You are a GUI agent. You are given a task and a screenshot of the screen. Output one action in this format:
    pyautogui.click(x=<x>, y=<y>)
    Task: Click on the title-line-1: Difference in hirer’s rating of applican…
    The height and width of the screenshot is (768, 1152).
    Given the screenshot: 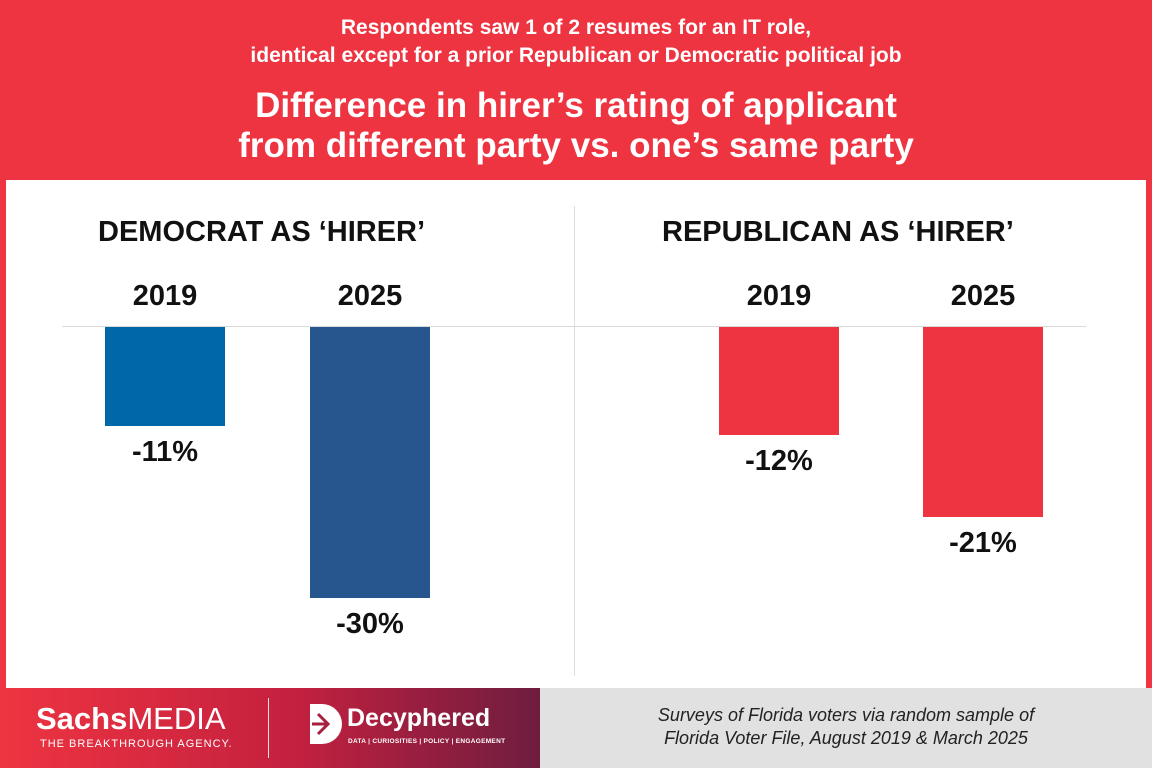 What is the action you would take?
    pyautogui.click(x=576, y=105)
    